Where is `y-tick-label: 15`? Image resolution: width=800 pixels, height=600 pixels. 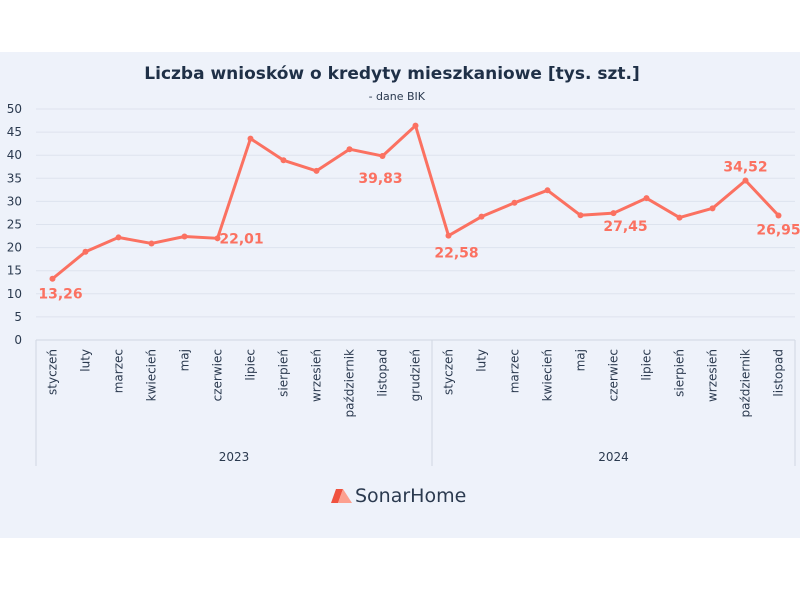 y-tick-label: 15 is located at coordinates (14, 271).